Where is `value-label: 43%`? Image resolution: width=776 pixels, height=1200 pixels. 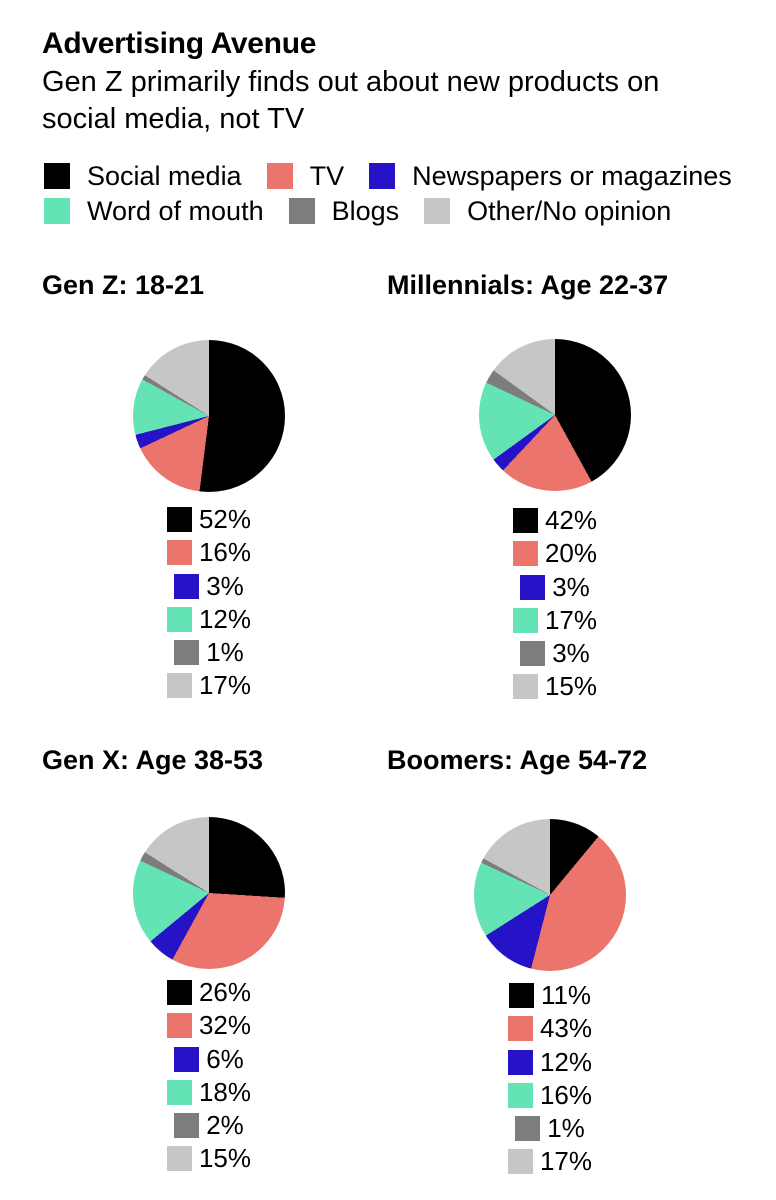 value-label: 43% is located at coordinates (566, 1028).